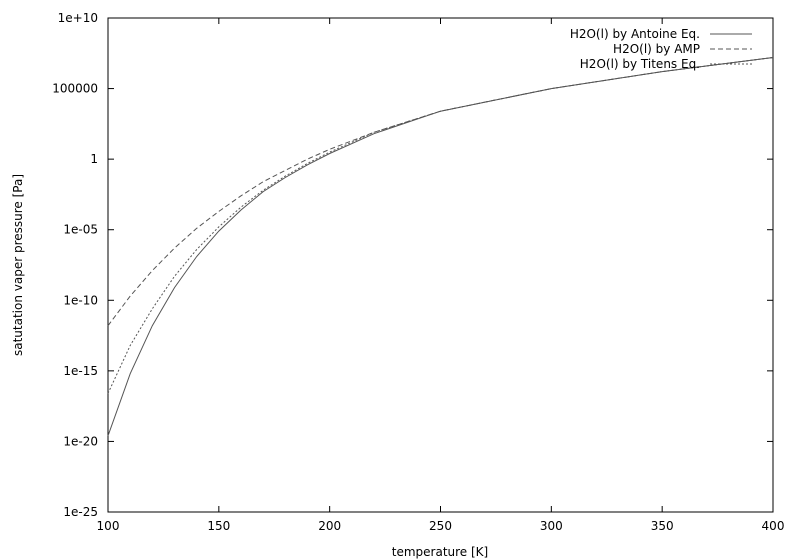  What do you see at coordinates (108, 526) in the screenshot?
I see `x-tick-label: 100` at bounding box center [108, 526].